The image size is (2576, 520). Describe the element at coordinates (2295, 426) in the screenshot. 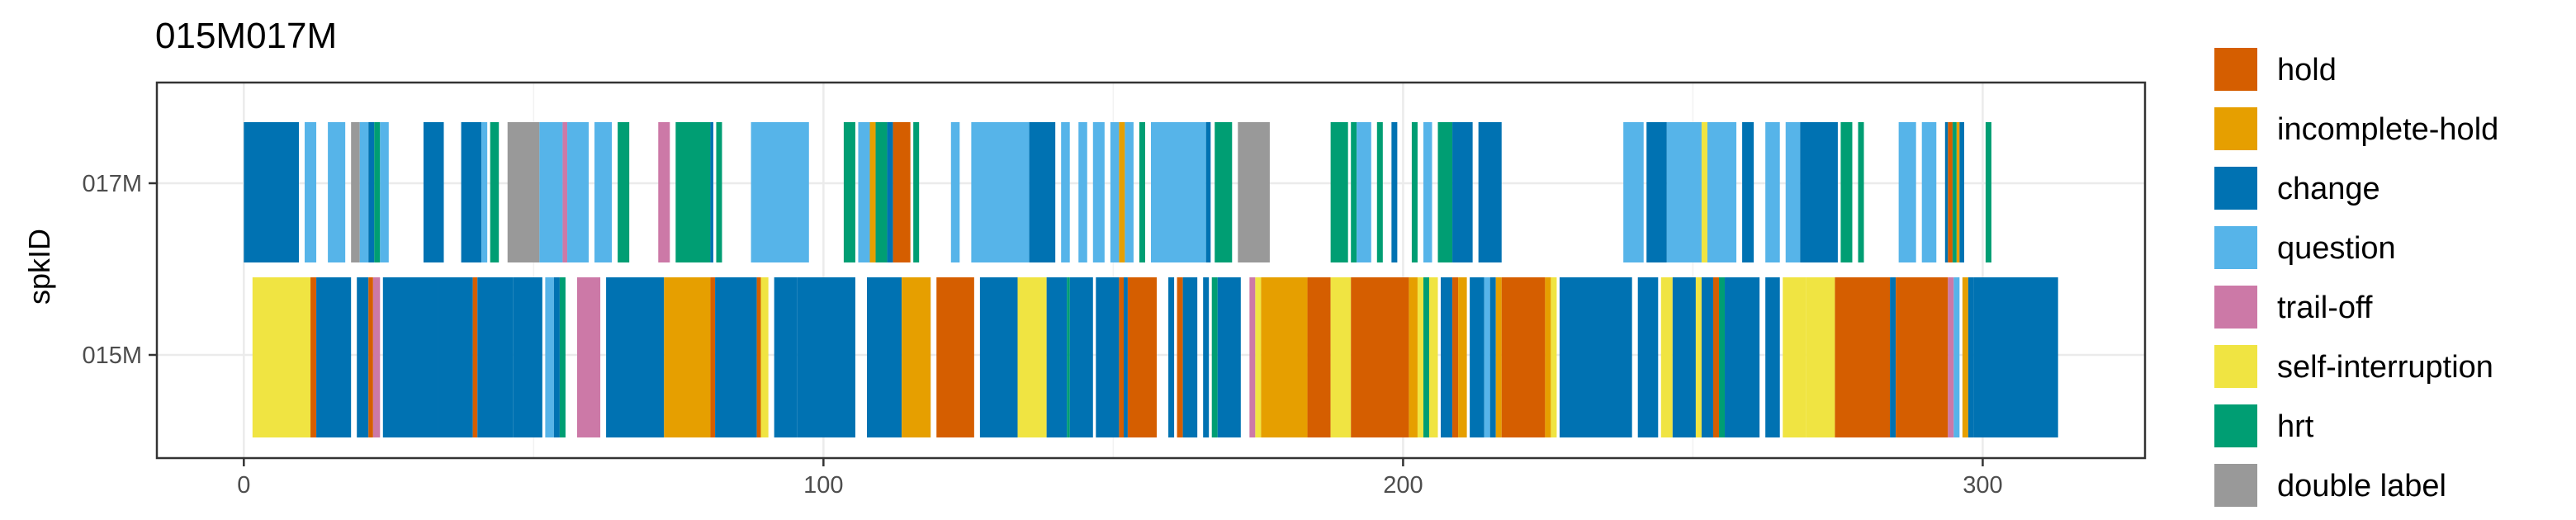

I see `legend-label: hrt` at that location.